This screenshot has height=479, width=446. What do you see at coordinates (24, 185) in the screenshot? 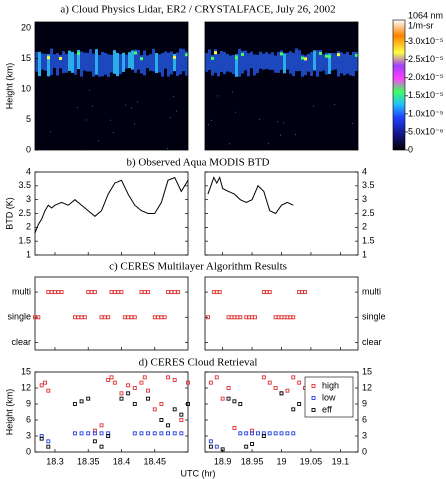
I see `y-tick-label: 3.5` at bounding box center [24, 185].